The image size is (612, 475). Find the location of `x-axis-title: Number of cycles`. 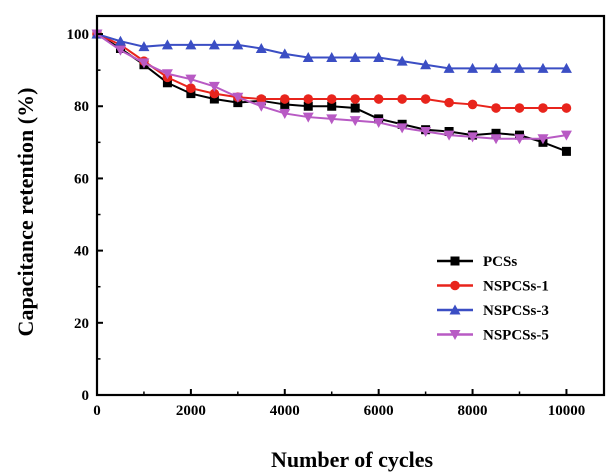

x-axis-title: Number of cycles is located at coordinates (352, 459).